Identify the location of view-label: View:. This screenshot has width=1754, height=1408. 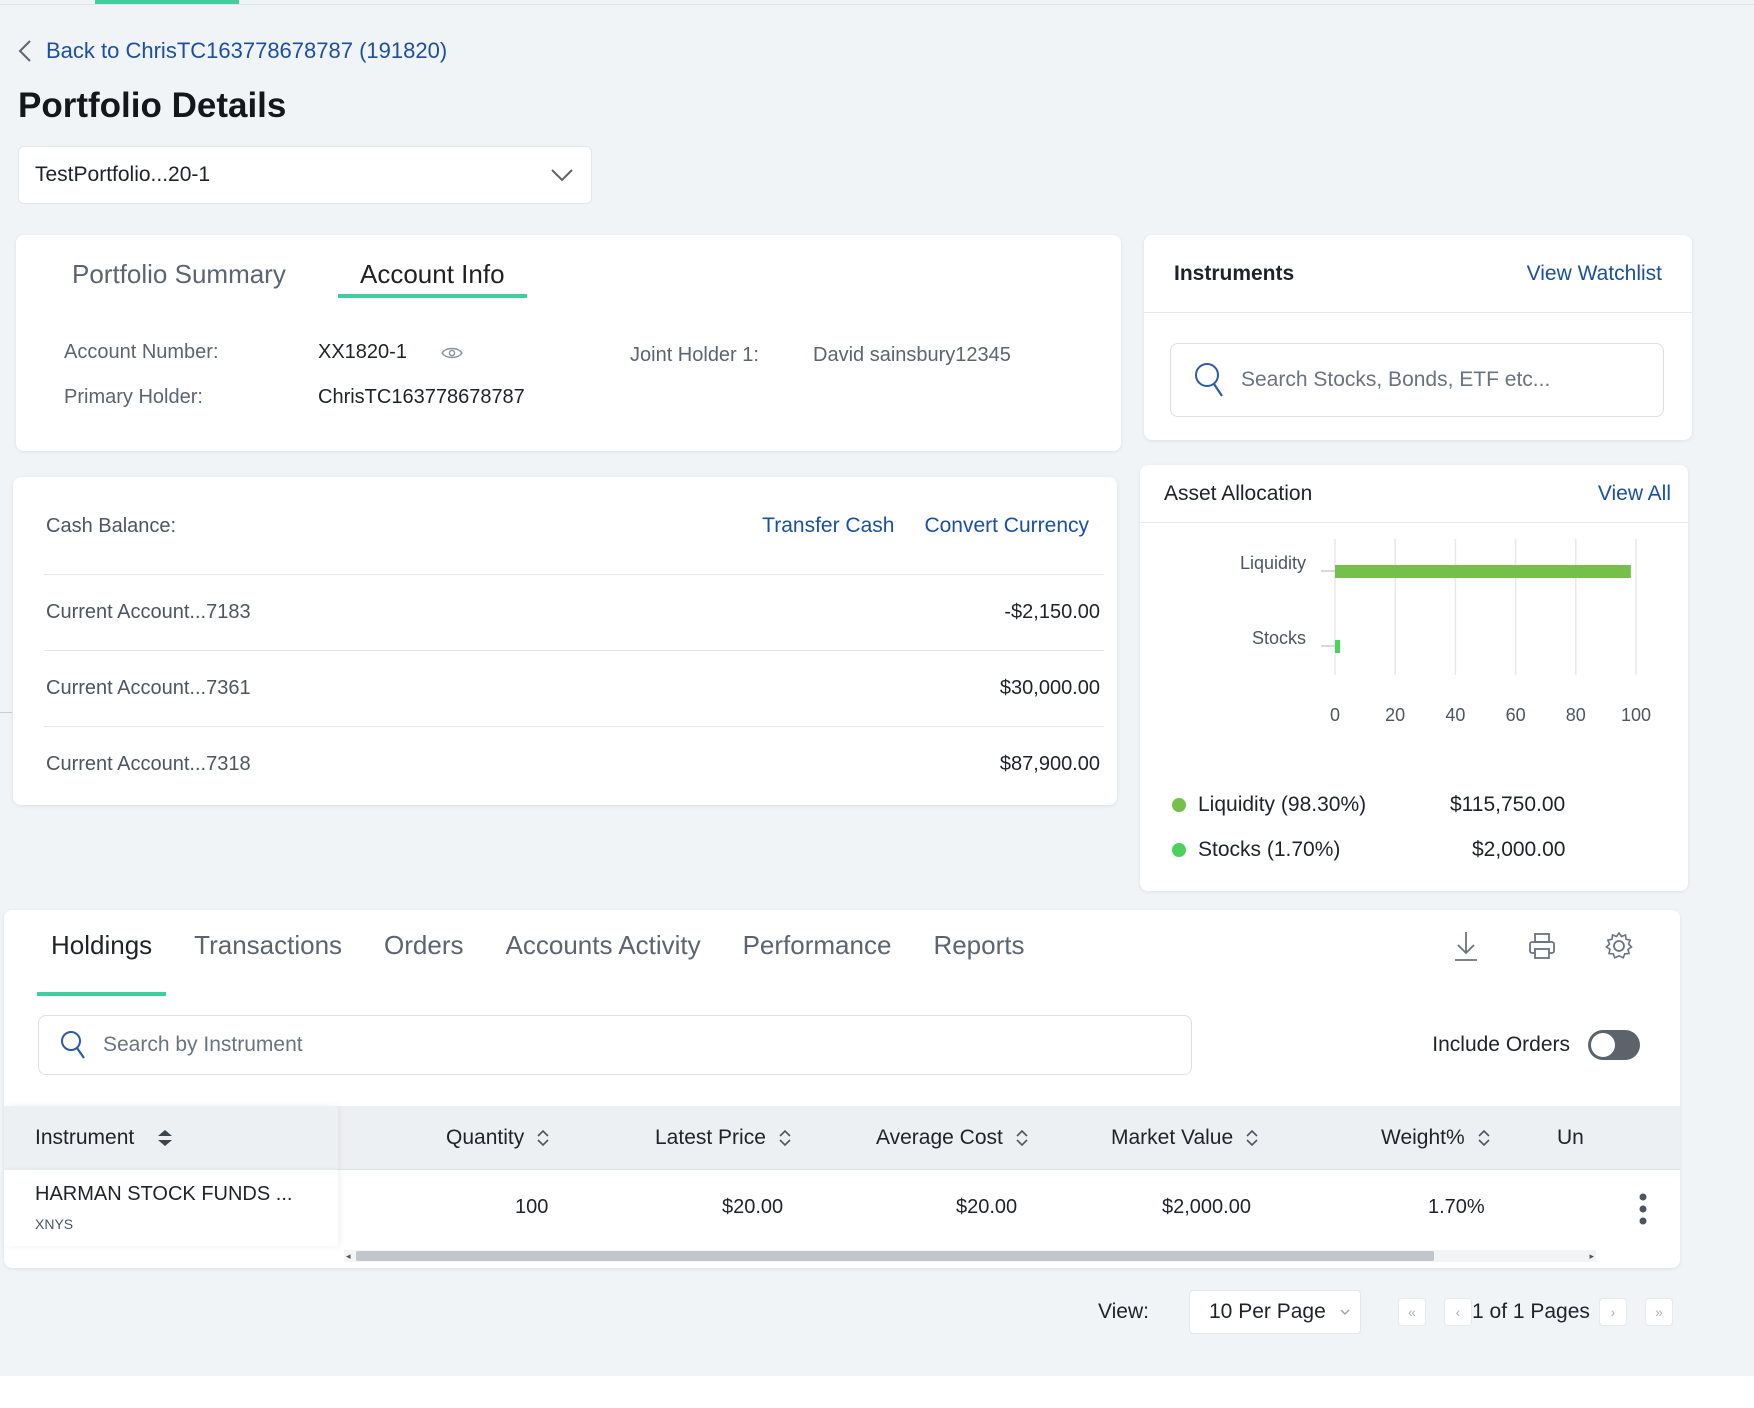
(1123, 1311).